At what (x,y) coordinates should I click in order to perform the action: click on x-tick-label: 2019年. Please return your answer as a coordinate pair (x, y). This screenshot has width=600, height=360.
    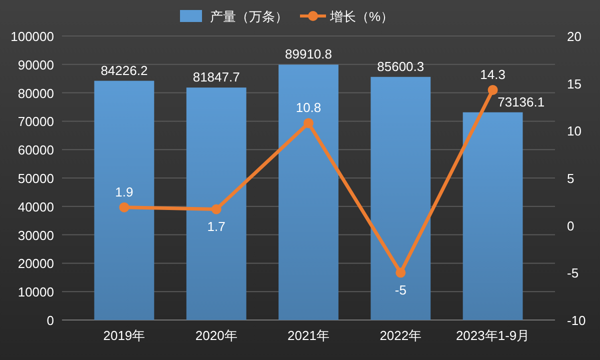
    Looking at the image, I should click on (124, 335).